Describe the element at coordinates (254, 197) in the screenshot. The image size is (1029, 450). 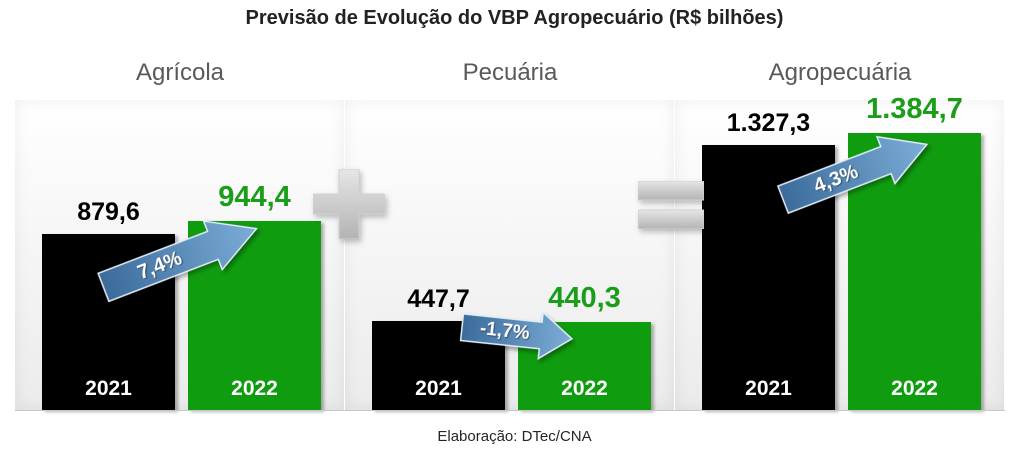
I see `value-label-agricola-2022: 944,4` at that location.